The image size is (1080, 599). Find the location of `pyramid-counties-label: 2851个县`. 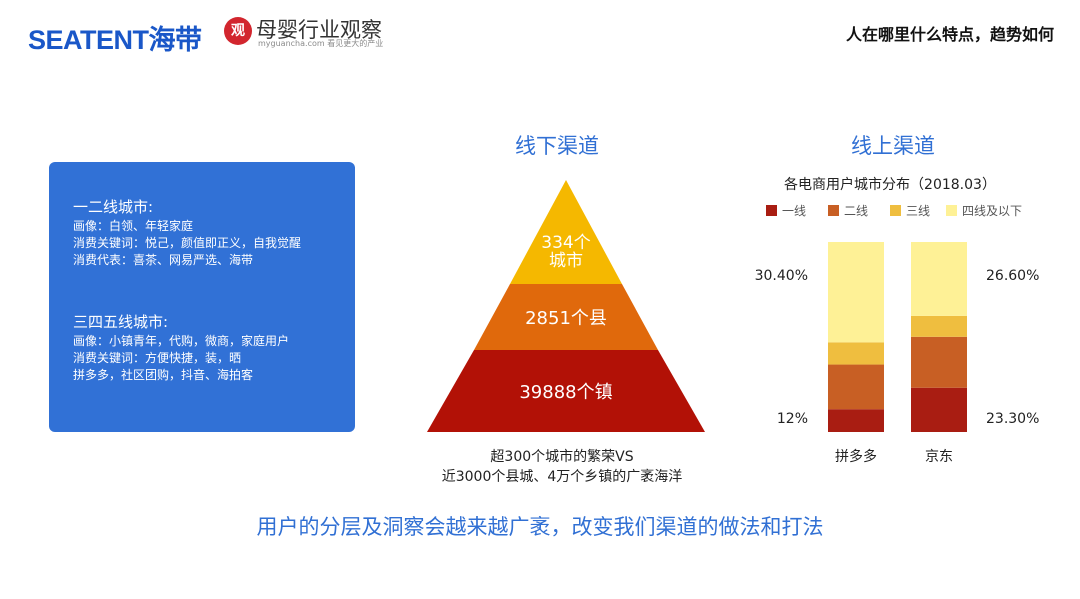

pyramid-counties-label: 2851个县 is located at coordinates (566, 318).